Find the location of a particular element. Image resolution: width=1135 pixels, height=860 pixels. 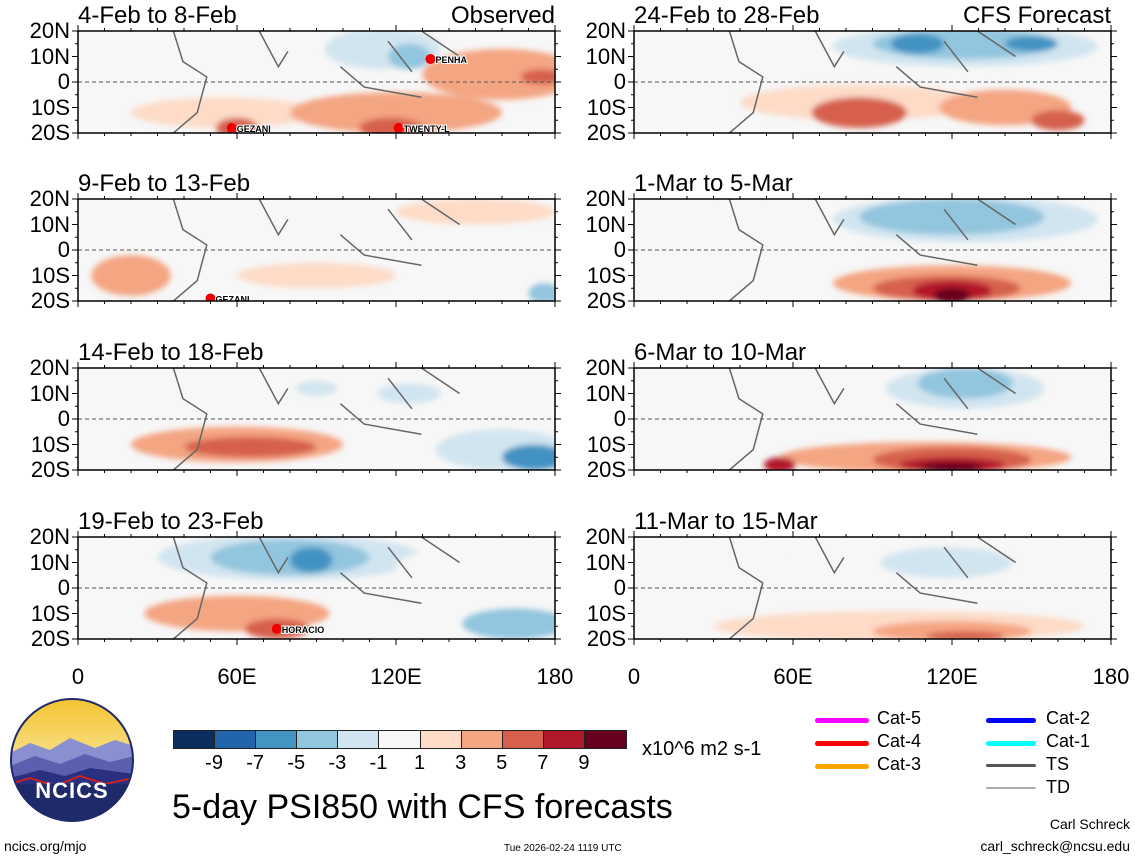

panel-title: 4-Feb to 8-Feb is located at coordinates (157, 15).